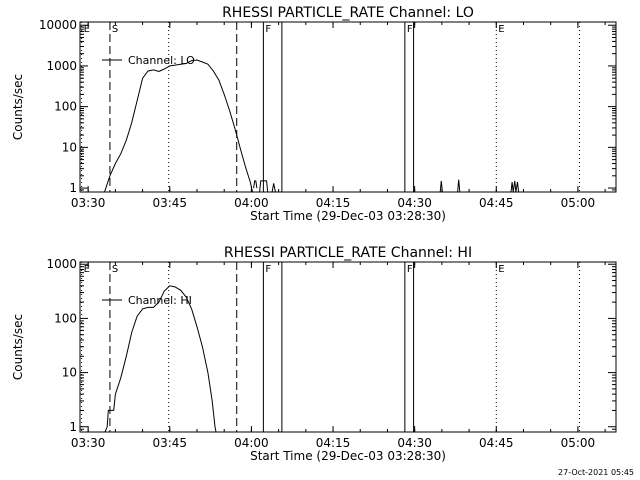  What do you see at coordinates (161, 60) in the screenshot?
I see `legend-label: Channel: LO` at bounding box center [161, 60].